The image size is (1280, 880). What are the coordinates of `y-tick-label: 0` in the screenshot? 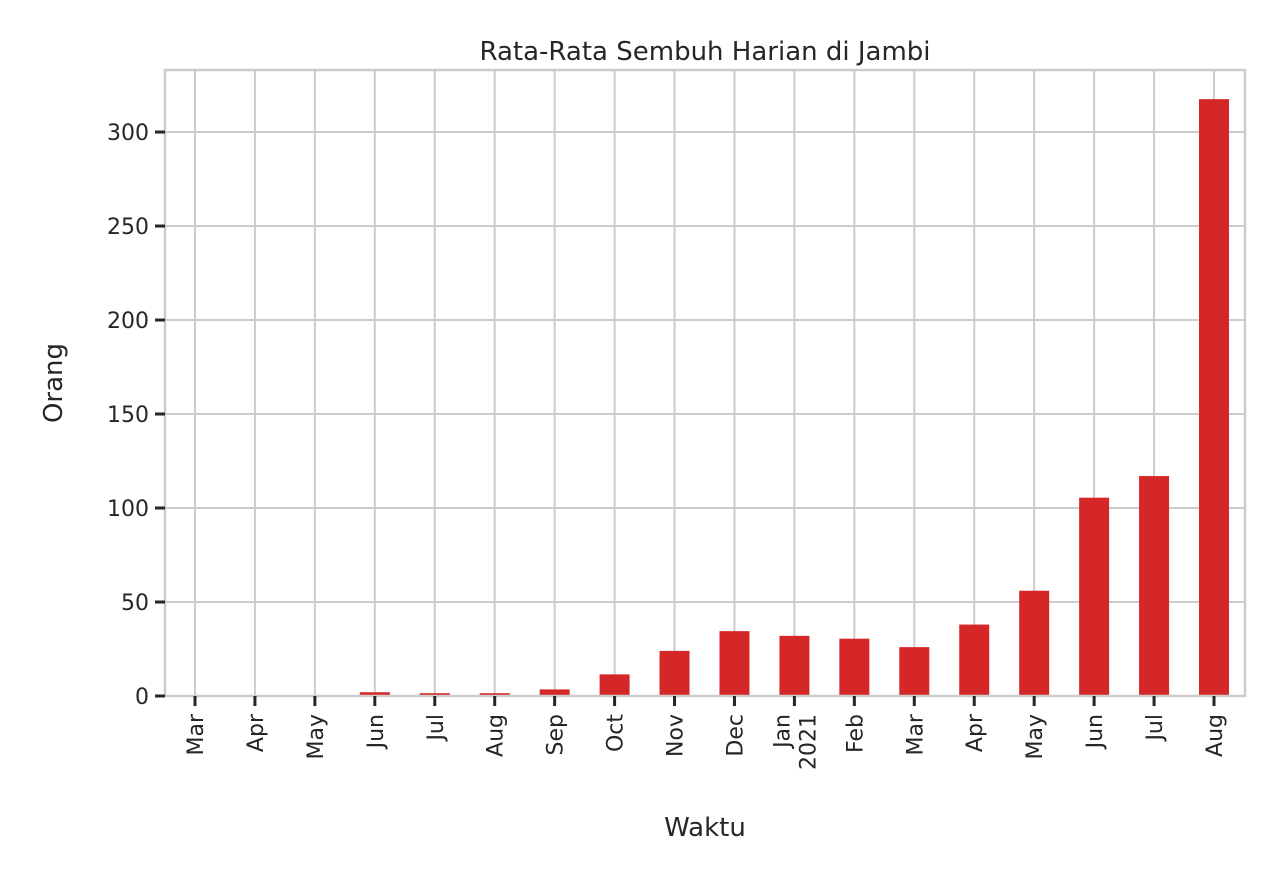 It's located at (142, 697).